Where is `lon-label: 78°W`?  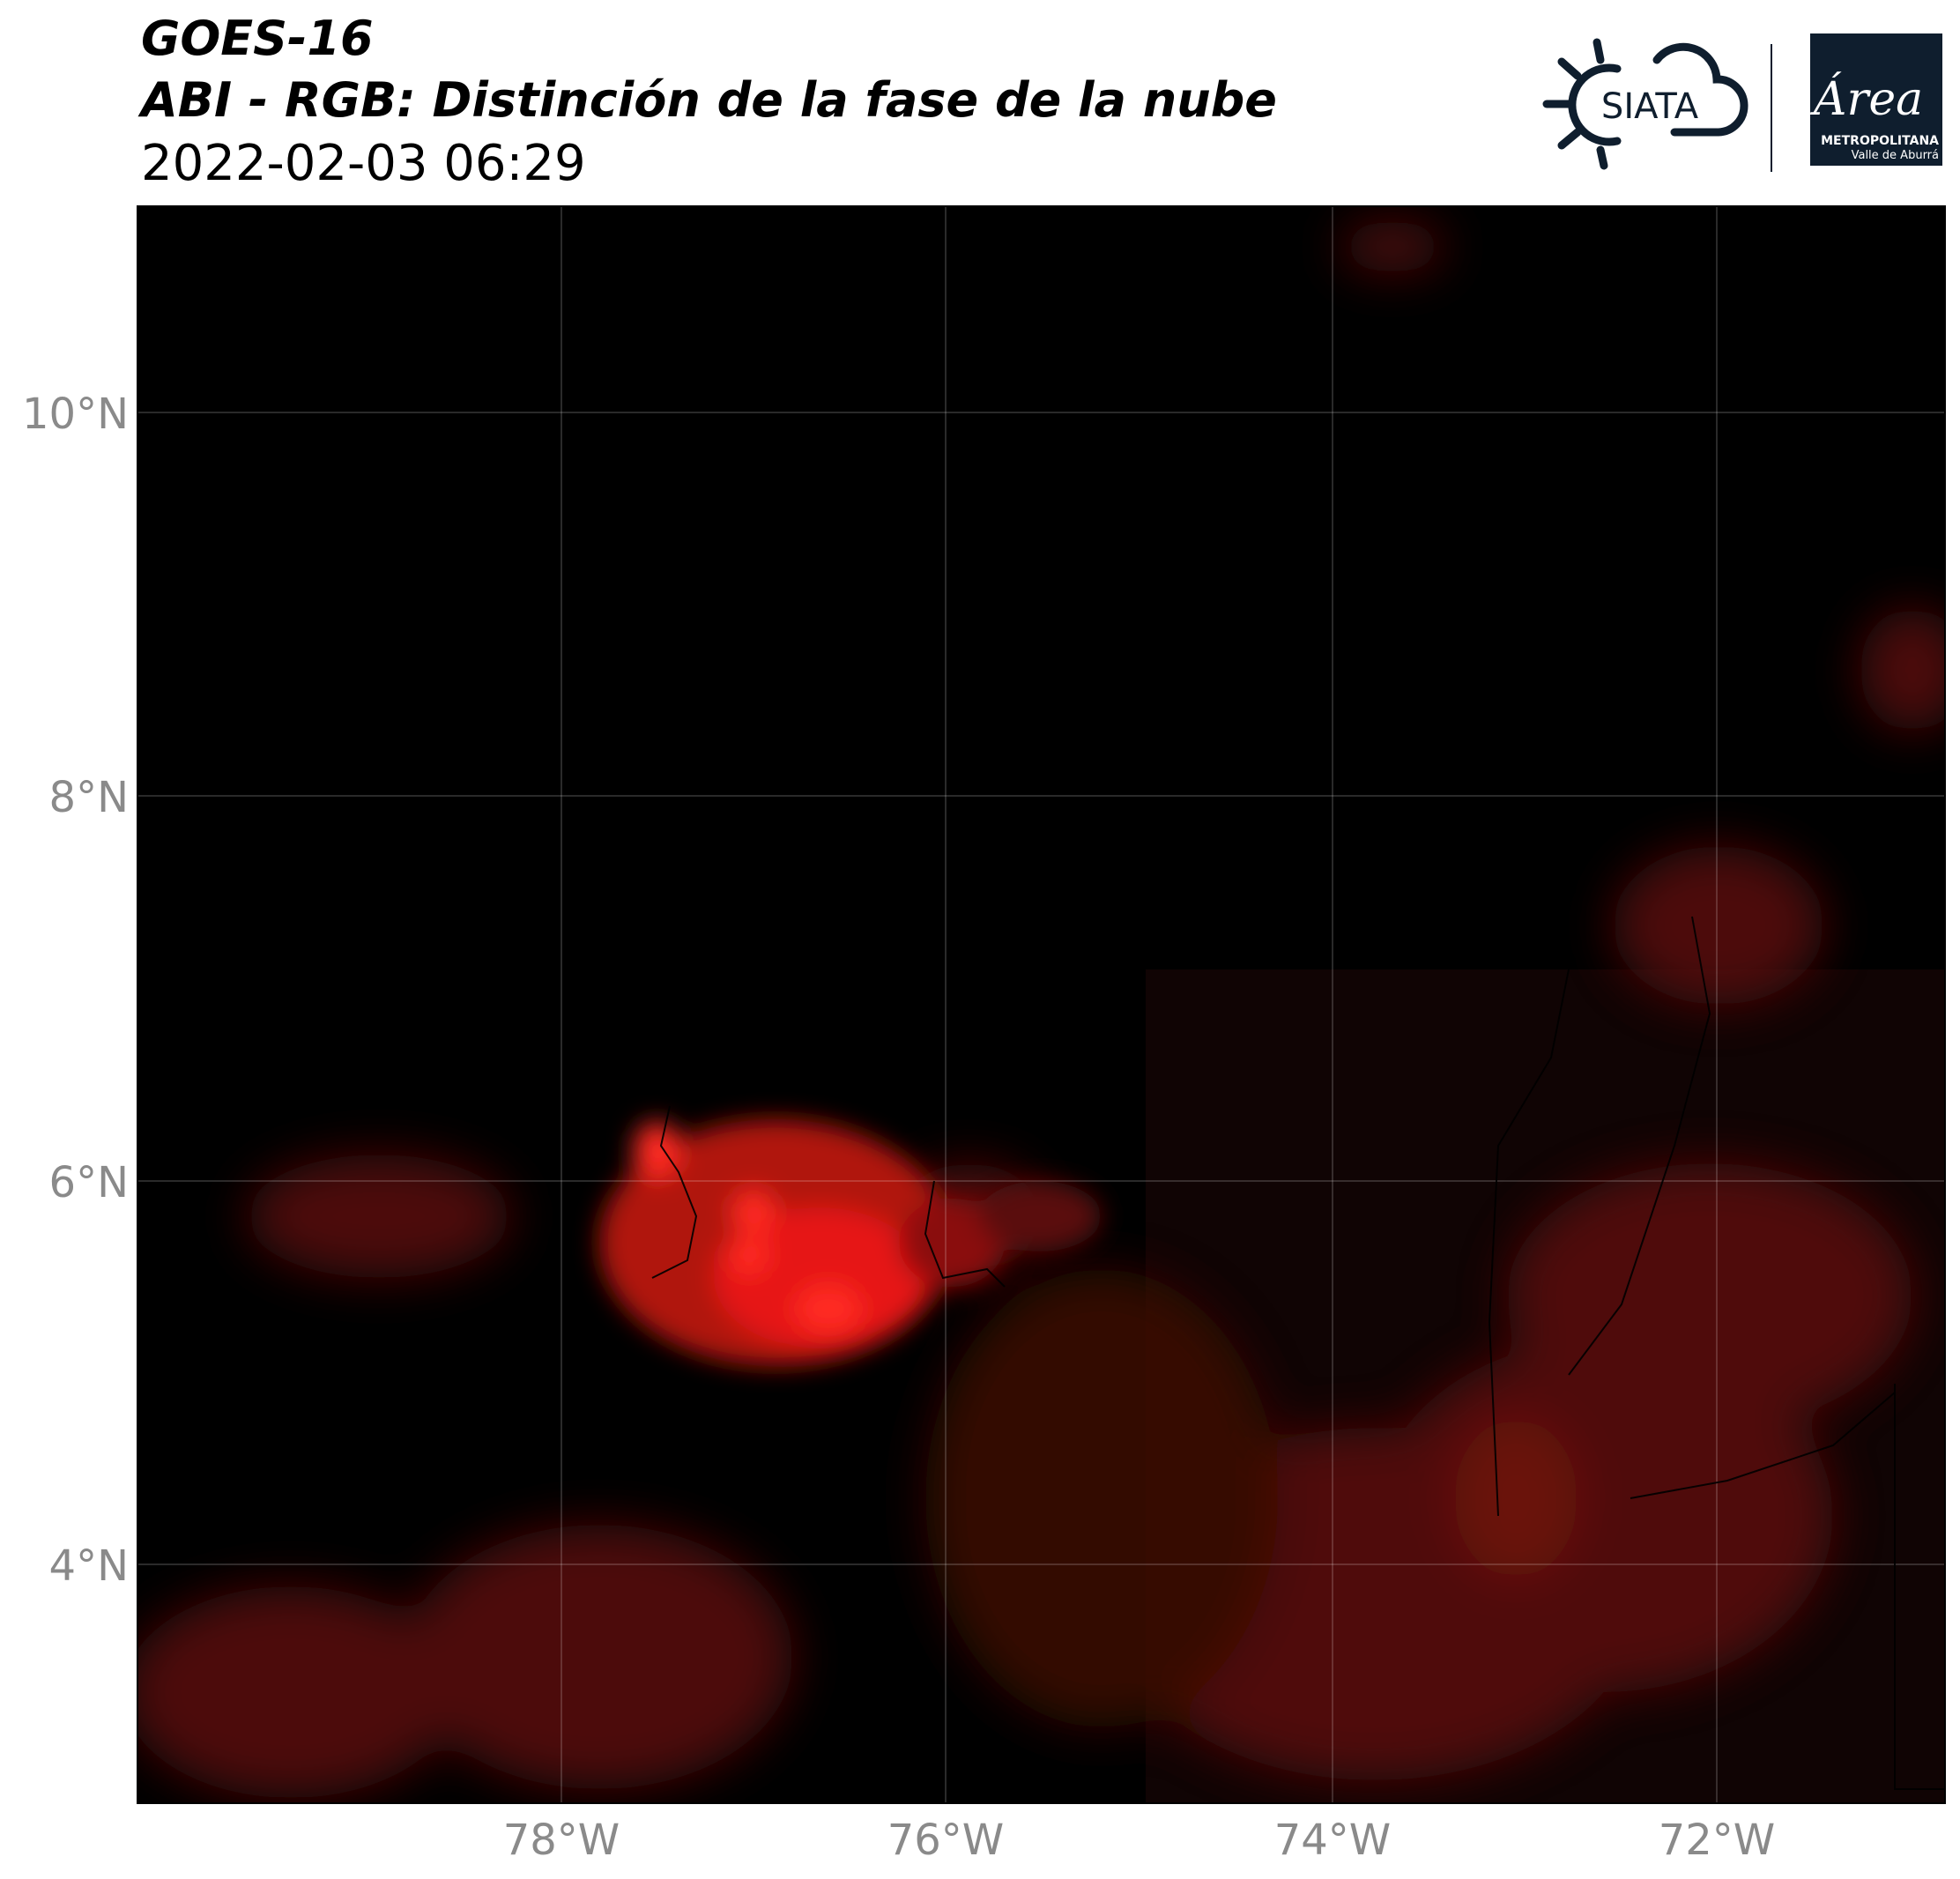
lon-label: 78°W is located at coordinates (561, 1841).